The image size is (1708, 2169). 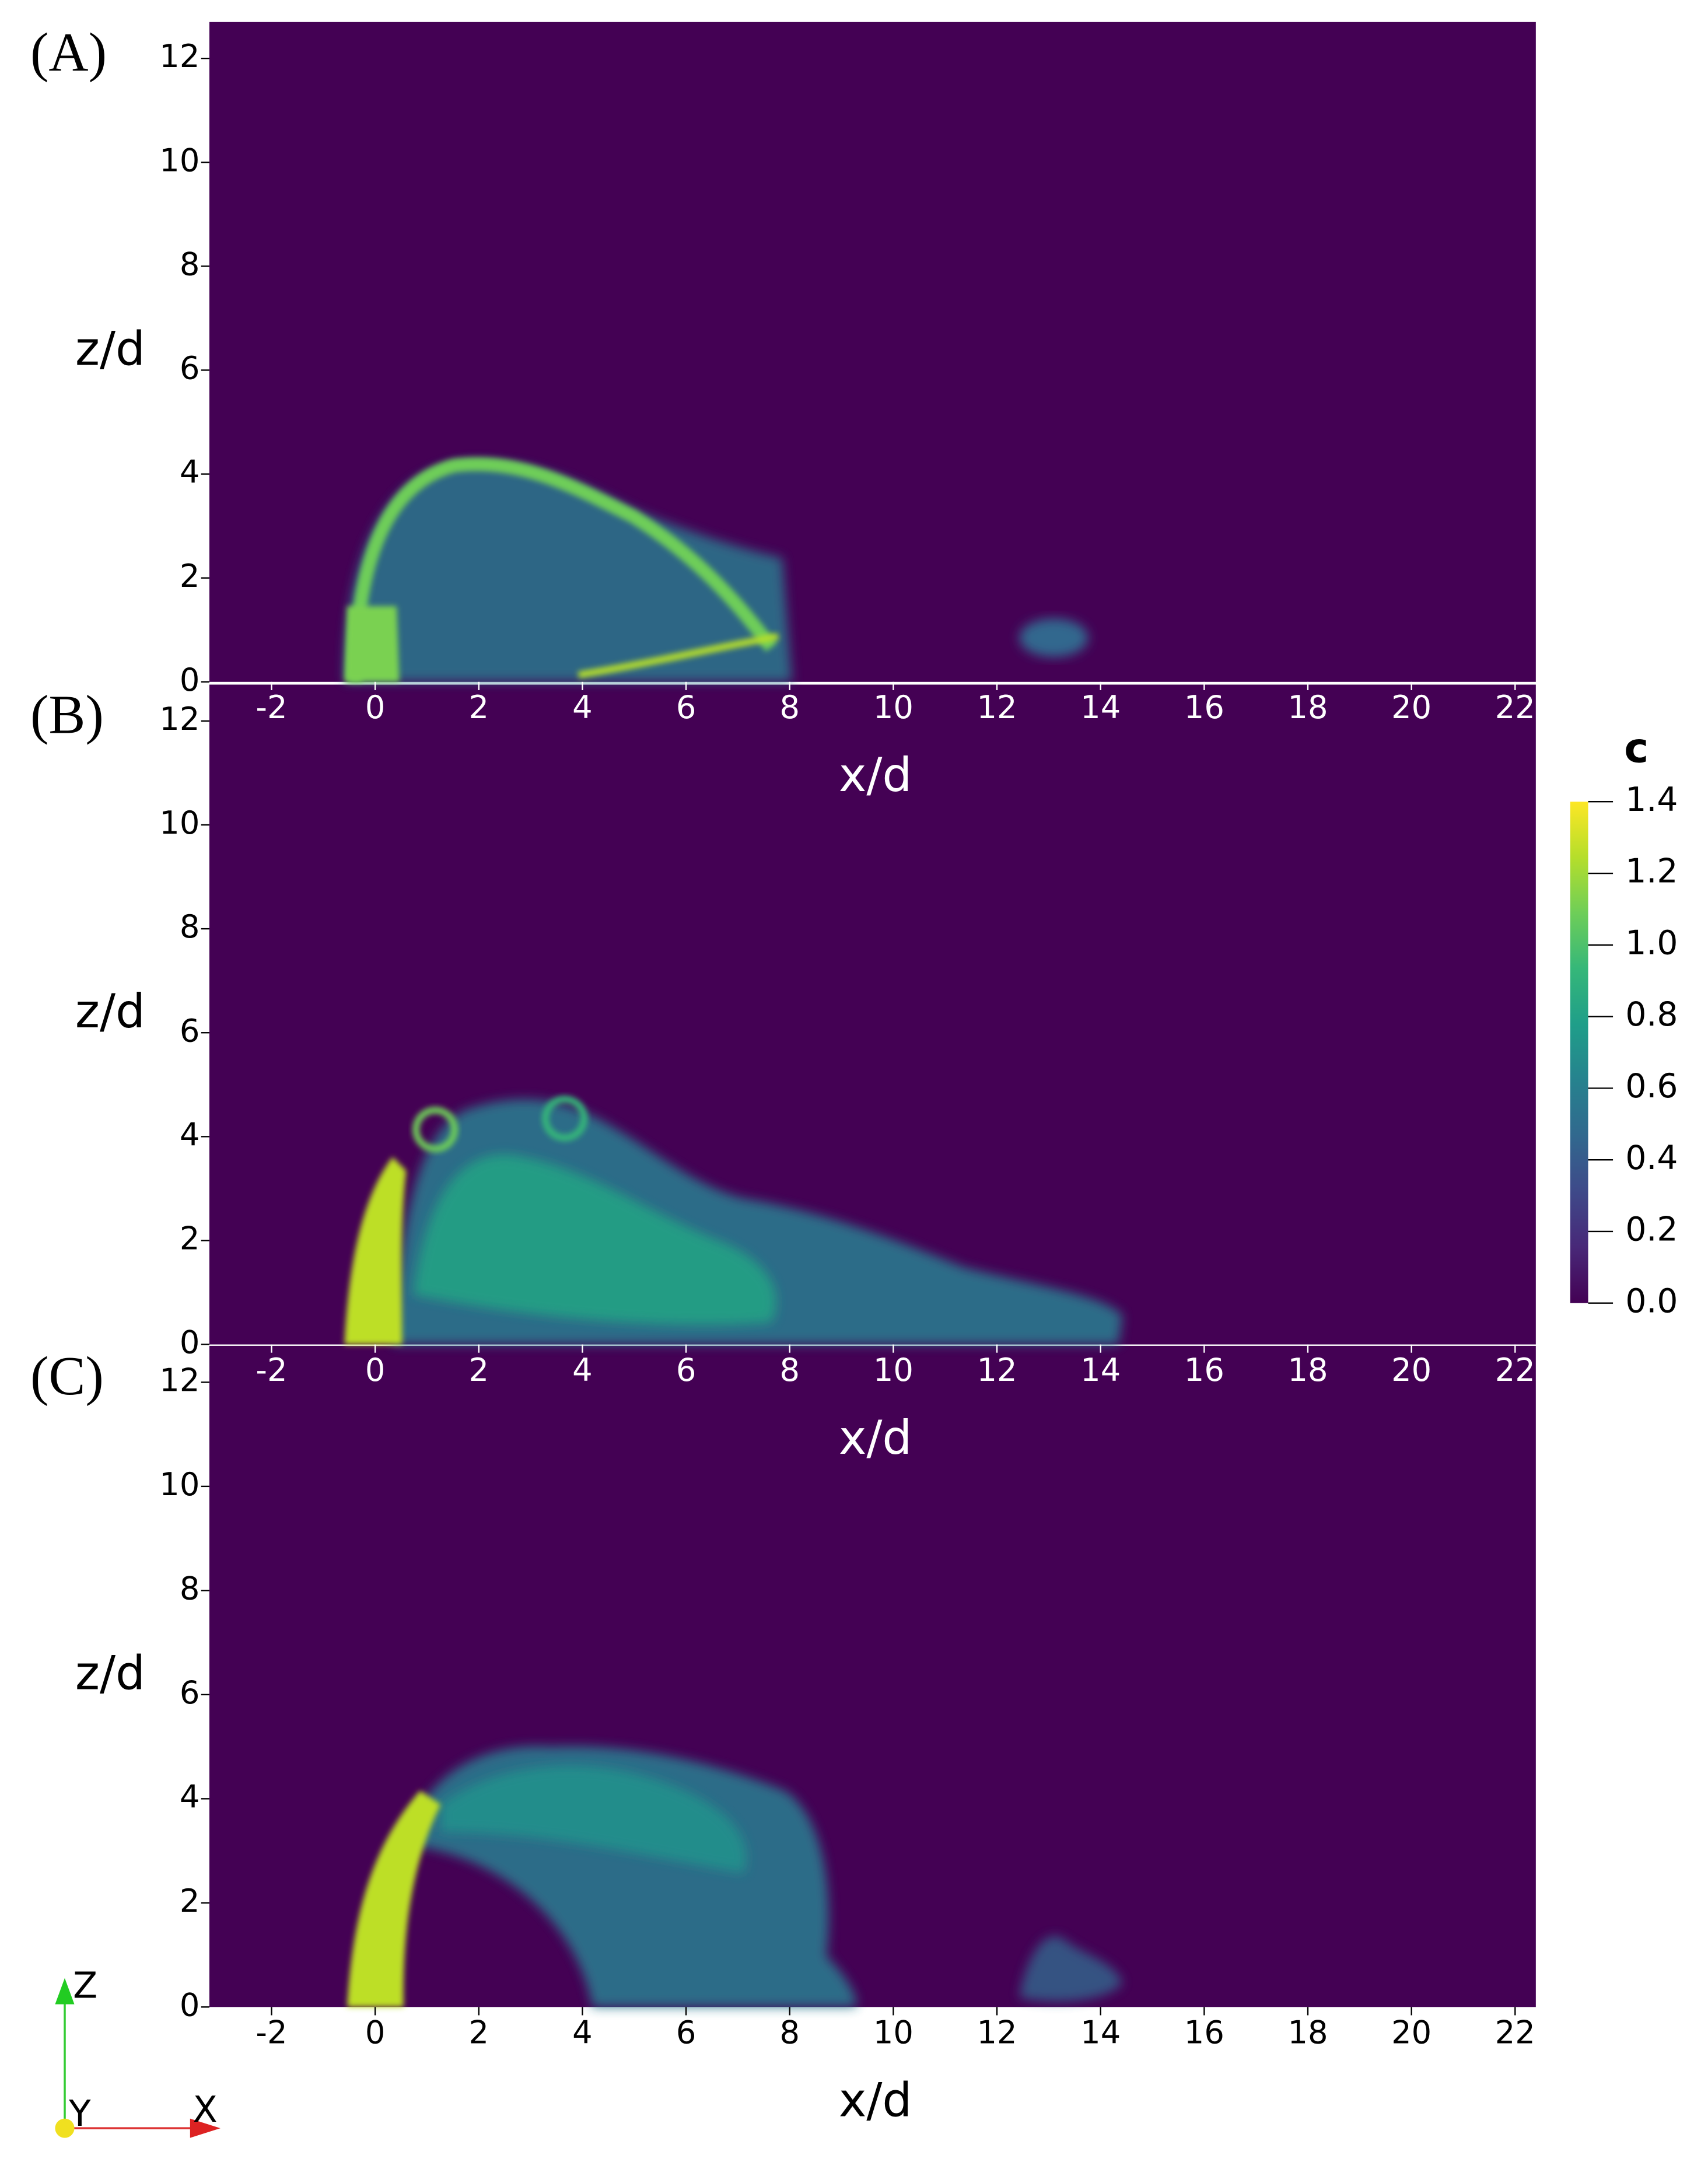 I want to click on plume-c-jet, so click(x=394, y=1898).